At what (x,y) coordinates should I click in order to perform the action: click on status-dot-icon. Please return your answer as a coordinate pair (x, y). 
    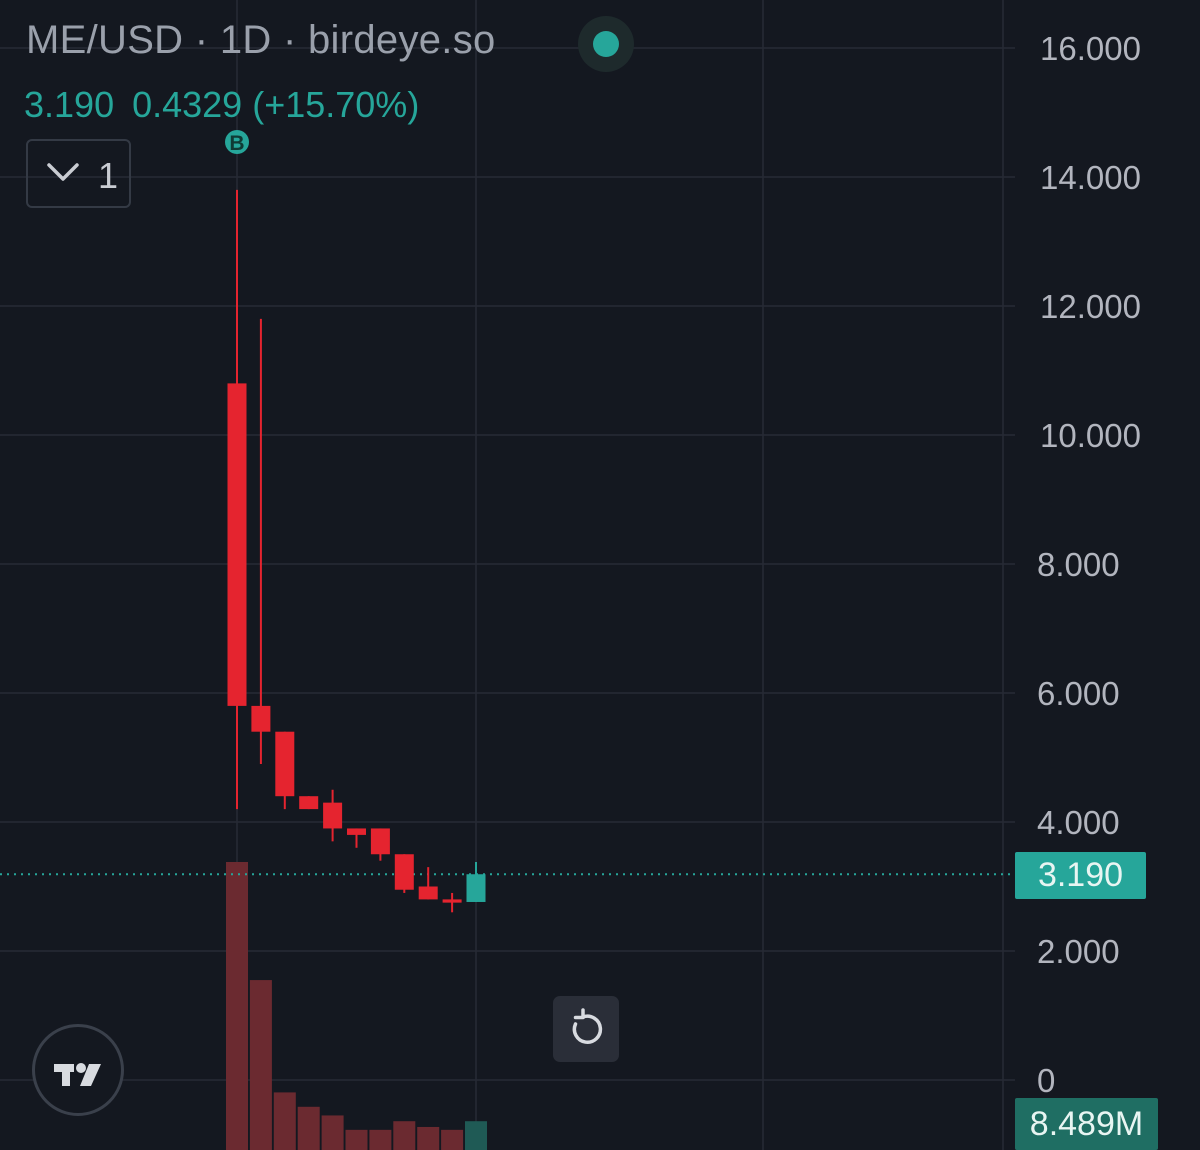
    Looking at the image, I should click on (606, 44).